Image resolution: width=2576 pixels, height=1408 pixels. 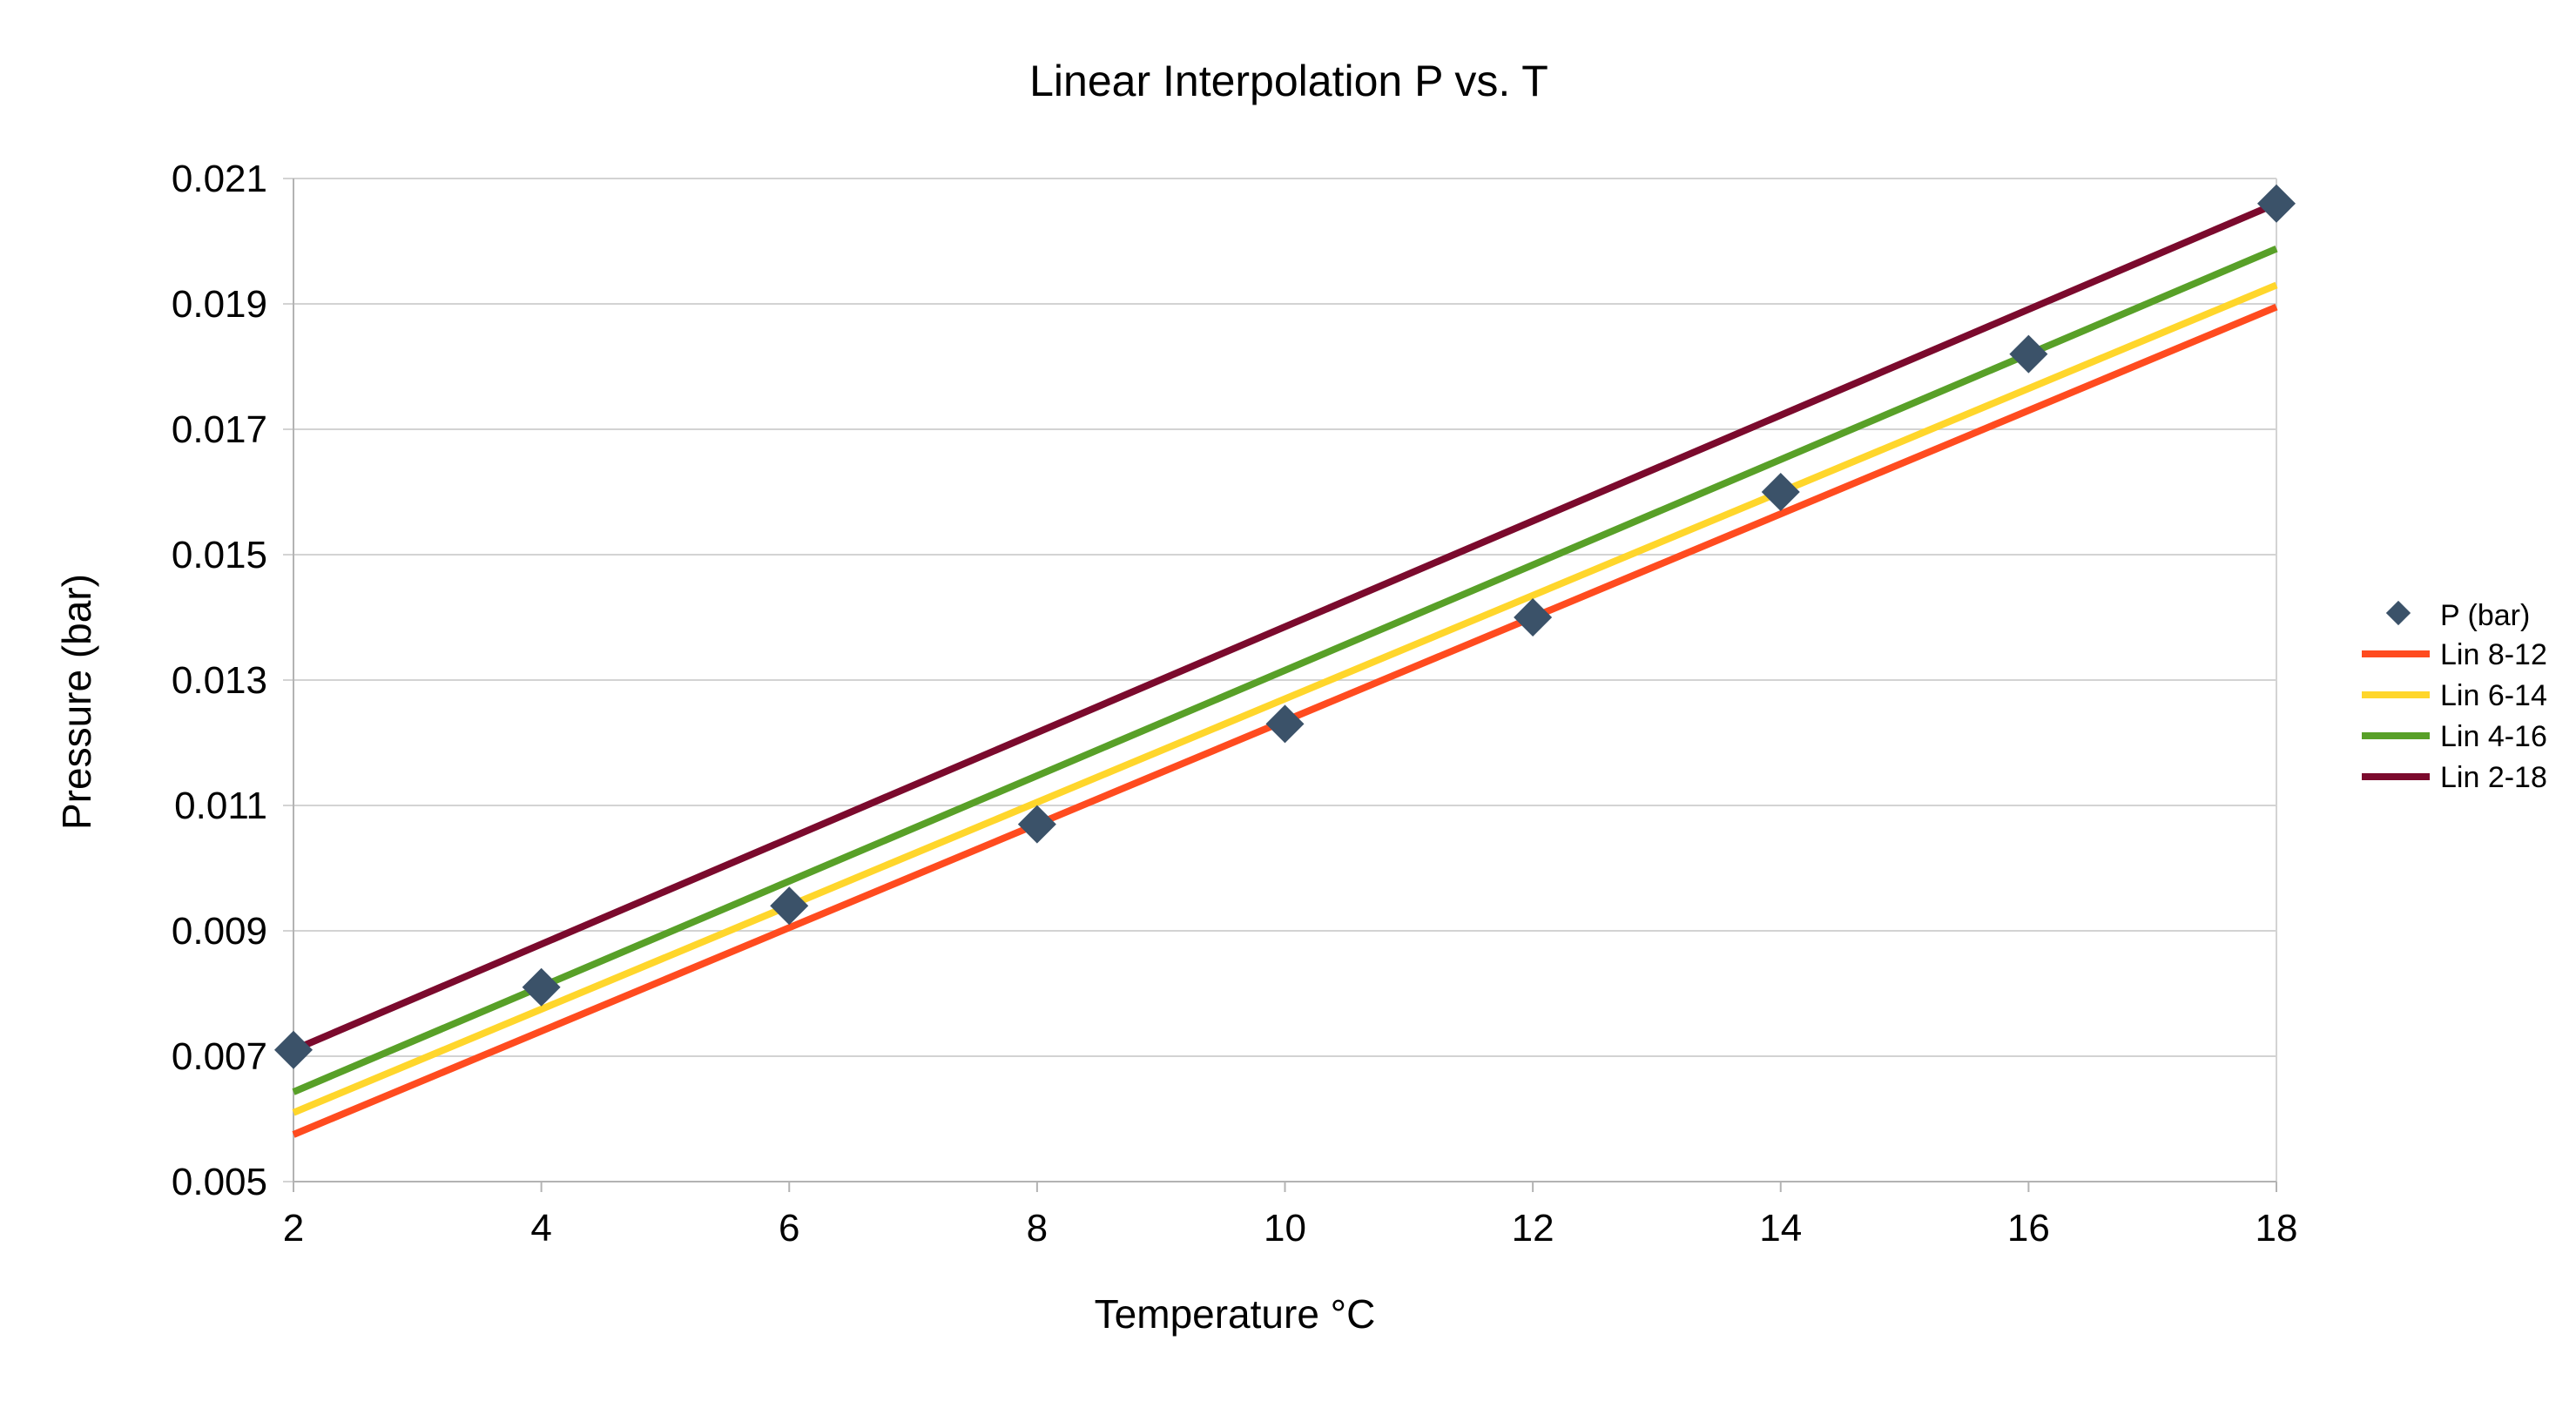 I want to click on y-tick-label: 0.017, so click(x=220, y=429).